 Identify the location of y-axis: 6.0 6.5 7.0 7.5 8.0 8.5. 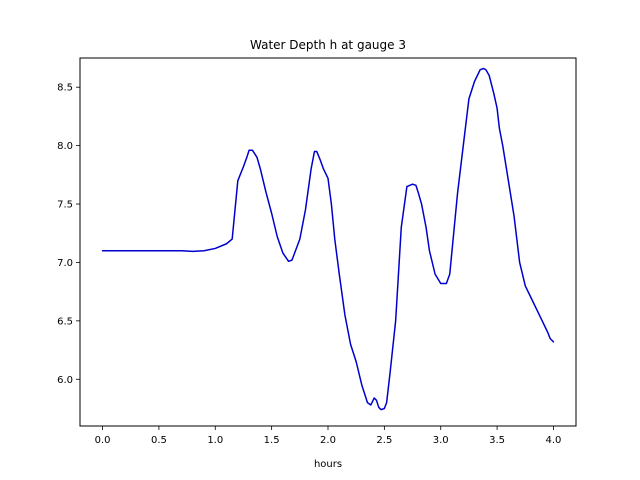
(68, 234).